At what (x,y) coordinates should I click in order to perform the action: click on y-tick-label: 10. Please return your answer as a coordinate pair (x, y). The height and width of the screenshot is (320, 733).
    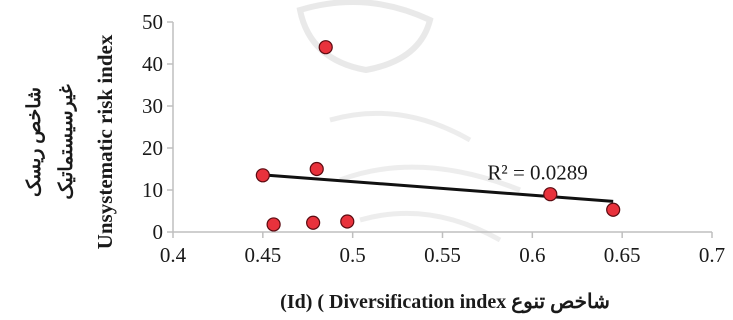
    Looking at the image, I should click on (152, 190).